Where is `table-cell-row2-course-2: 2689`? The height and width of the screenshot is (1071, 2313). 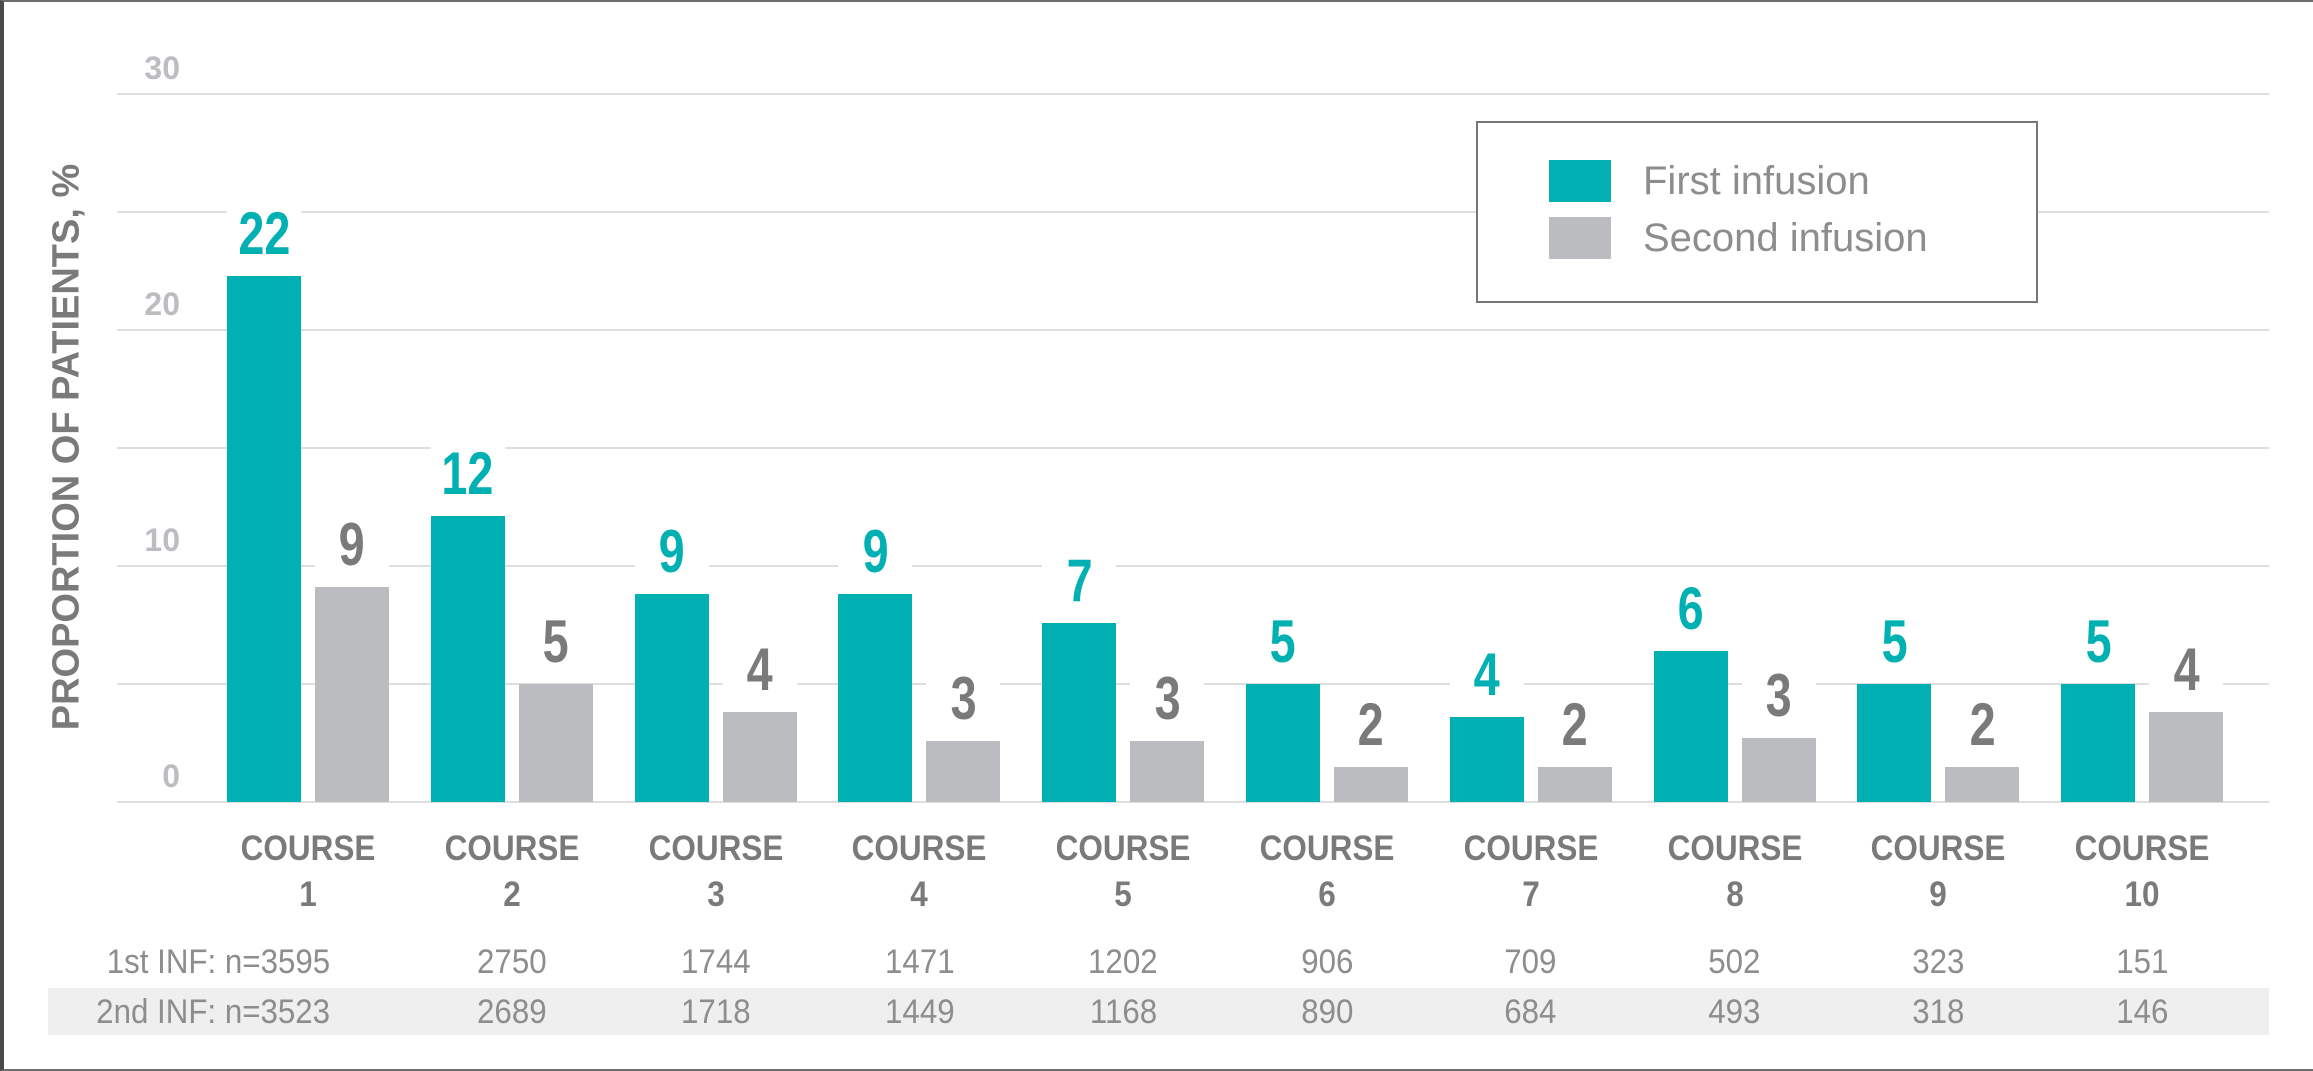 table-cell-row2-course-2: 2689 is located at coordinates (511, 1012).